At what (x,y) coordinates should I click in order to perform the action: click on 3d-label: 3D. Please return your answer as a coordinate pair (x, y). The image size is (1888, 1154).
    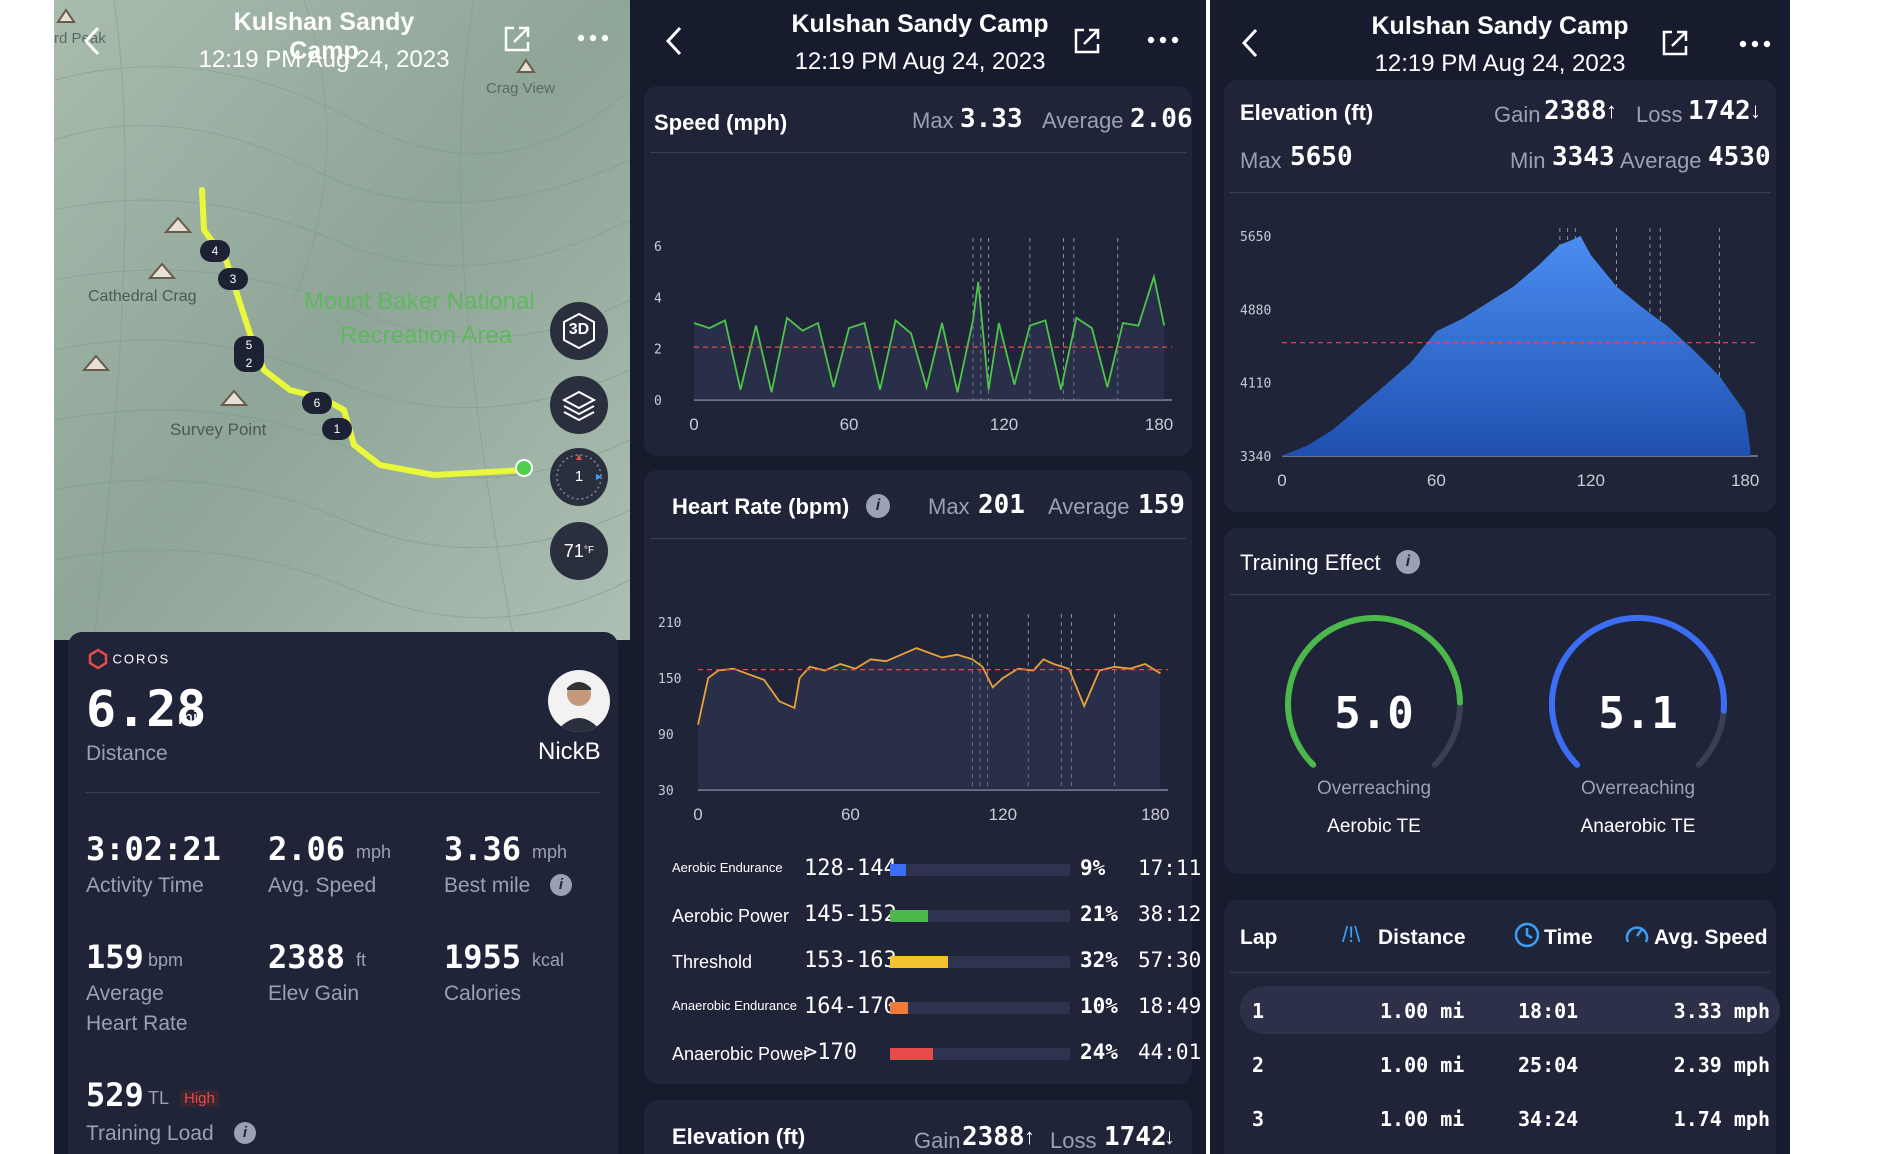
    Looking at the image, I should click on (579, 329).